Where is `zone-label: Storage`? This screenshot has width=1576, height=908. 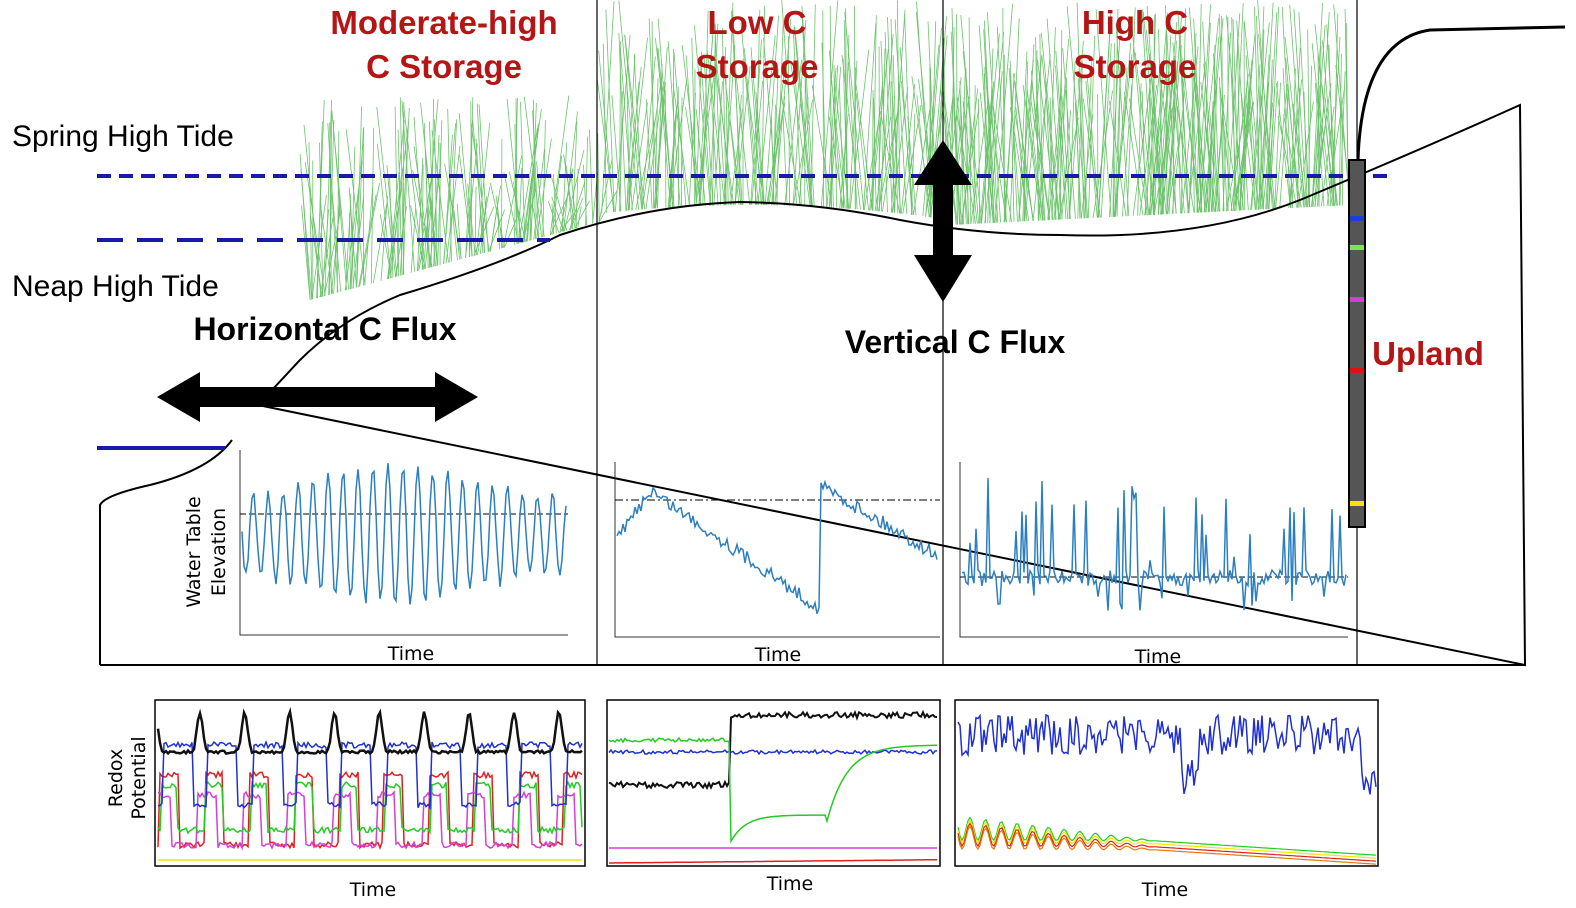
zone-label: Storage is located at coordinates (757, 66).